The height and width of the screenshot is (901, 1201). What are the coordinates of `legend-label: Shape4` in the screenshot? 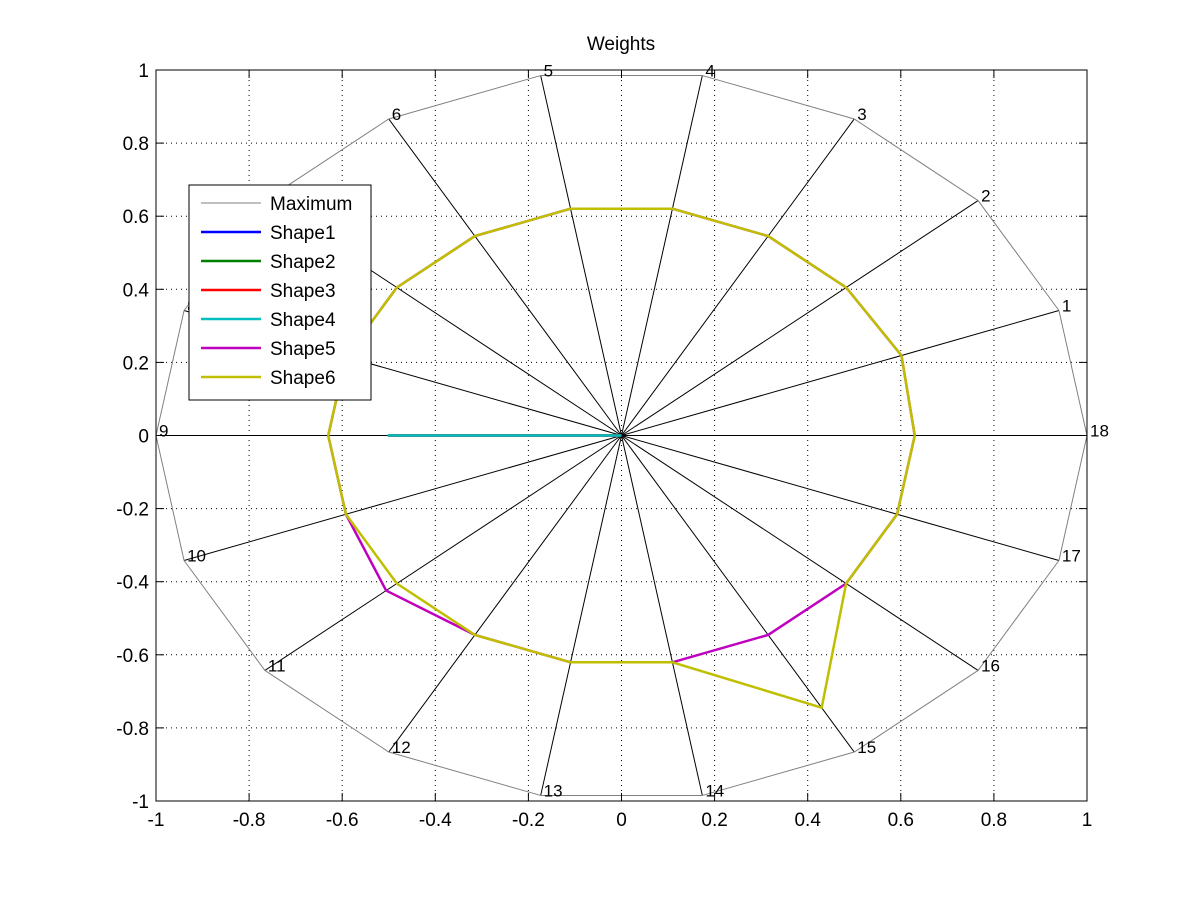 It's located at (303, 320).